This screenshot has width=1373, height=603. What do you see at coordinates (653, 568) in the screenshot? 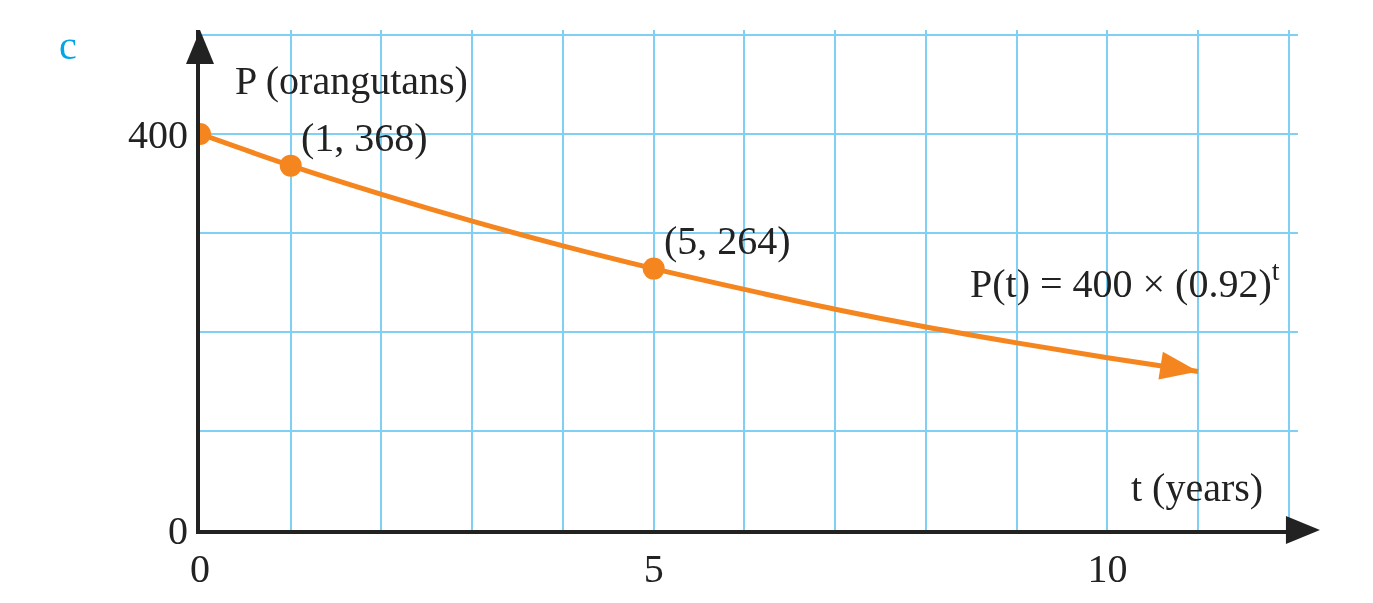
I see `x-tick-label: 5` at bounding box center [653, 568].